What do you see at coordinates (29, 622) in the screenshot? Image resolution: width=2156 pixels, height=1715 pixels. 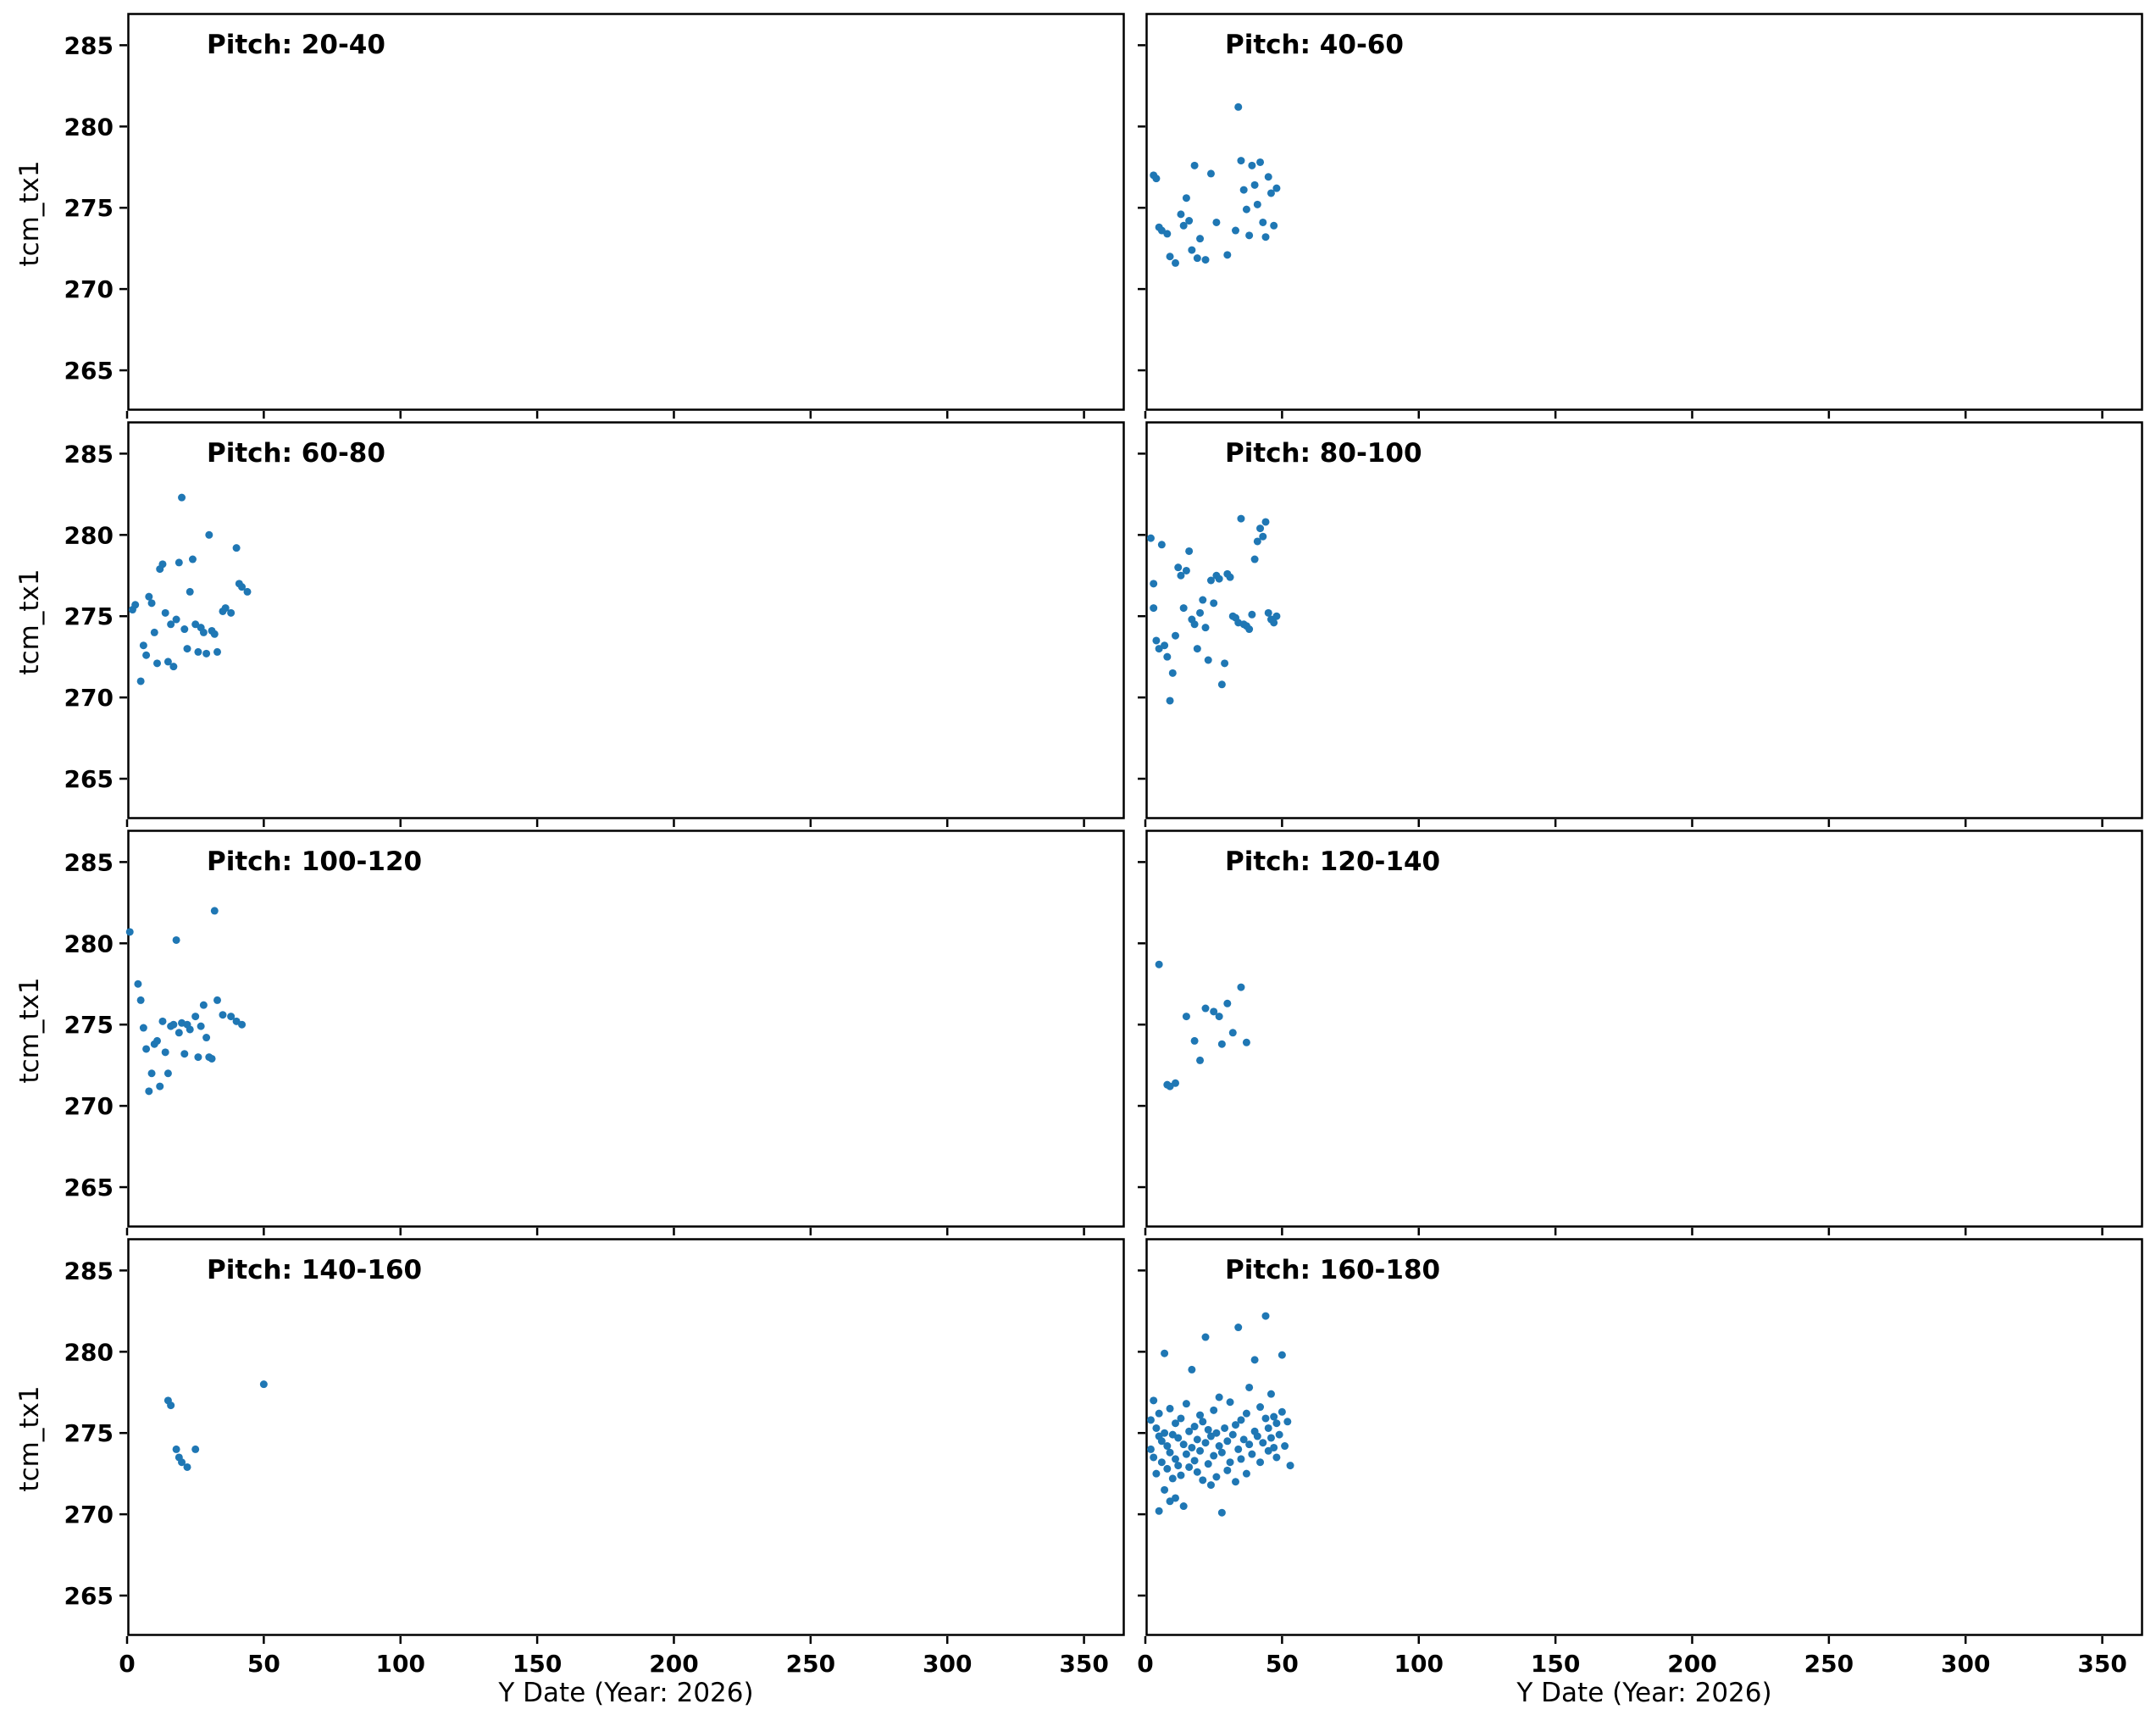 I see `y-axis-label-row-2: tcm_tx1` at bounding box center [29, 622].